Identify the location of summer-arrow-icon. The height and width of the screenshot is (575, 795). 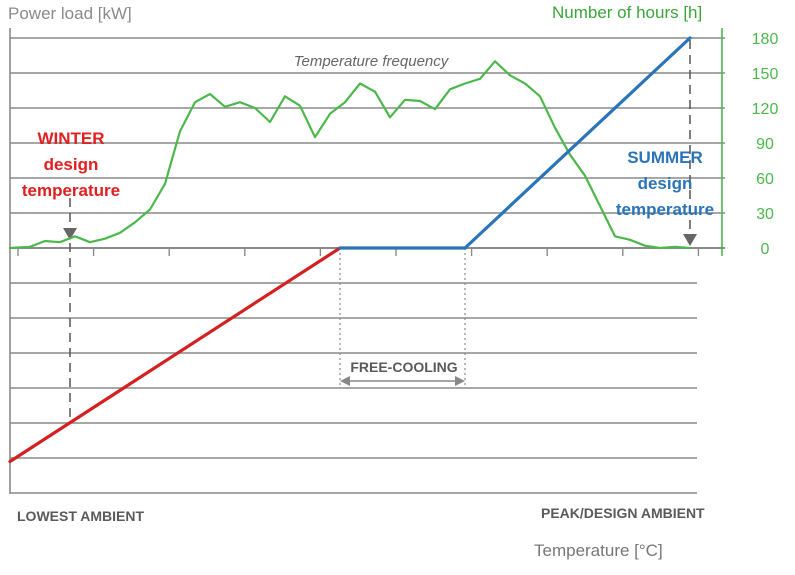
(690, 240).